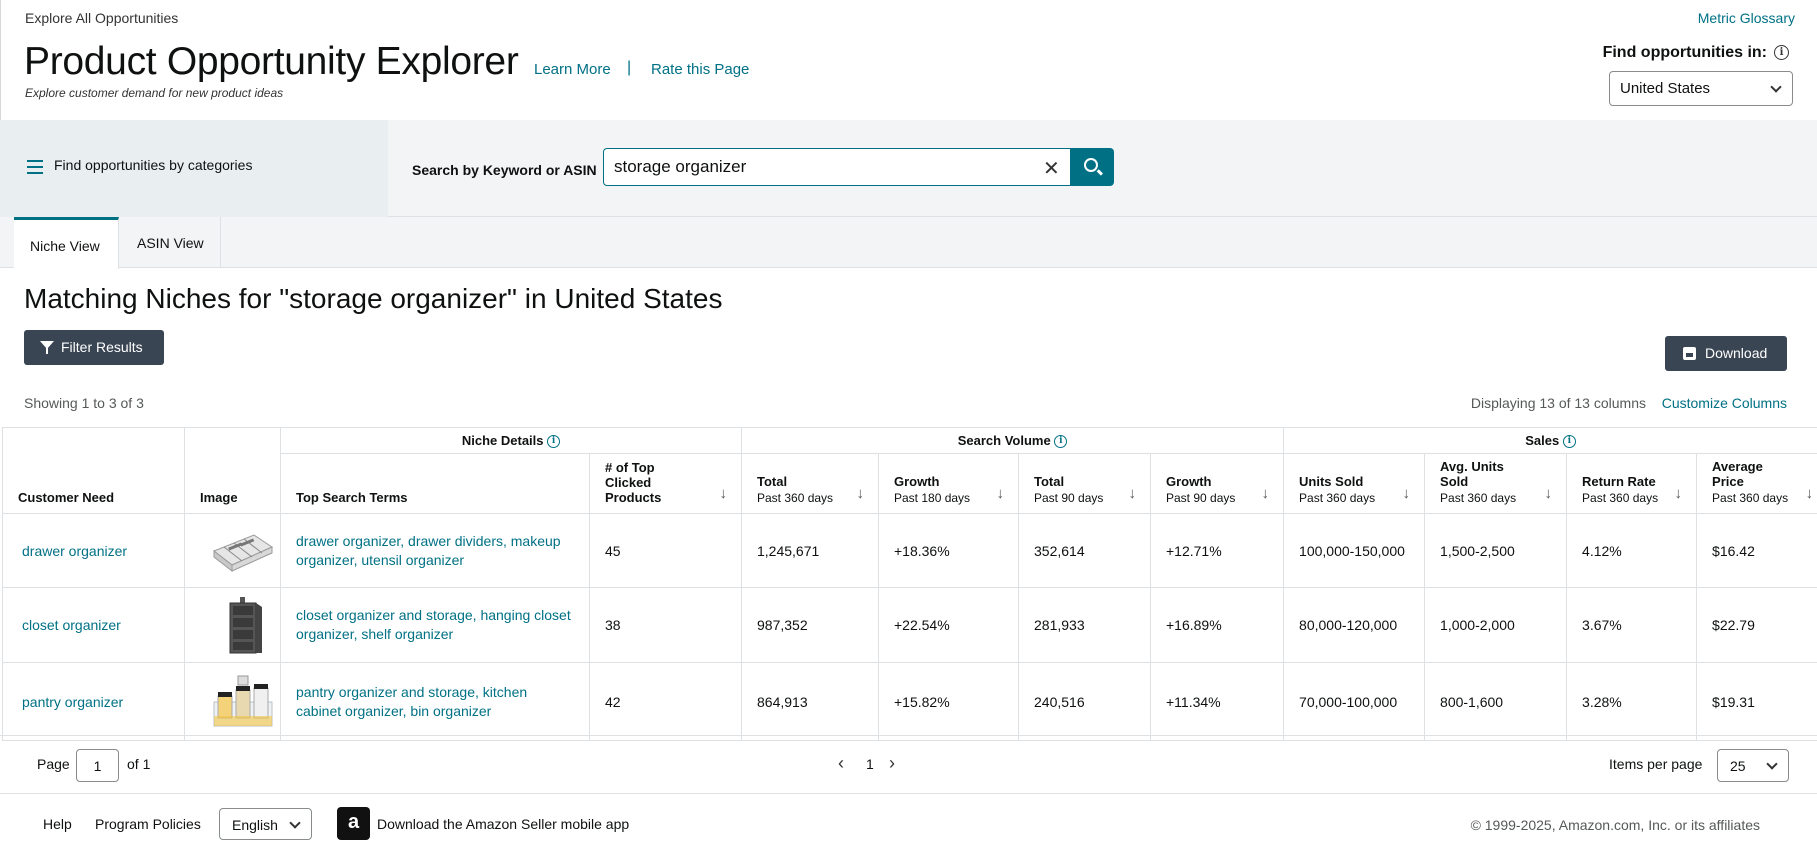 The width and height of the screenshot is (1817, 866). I want to click on col-sv-total-360: Total Past 360 days ↓, so click(810, 483).